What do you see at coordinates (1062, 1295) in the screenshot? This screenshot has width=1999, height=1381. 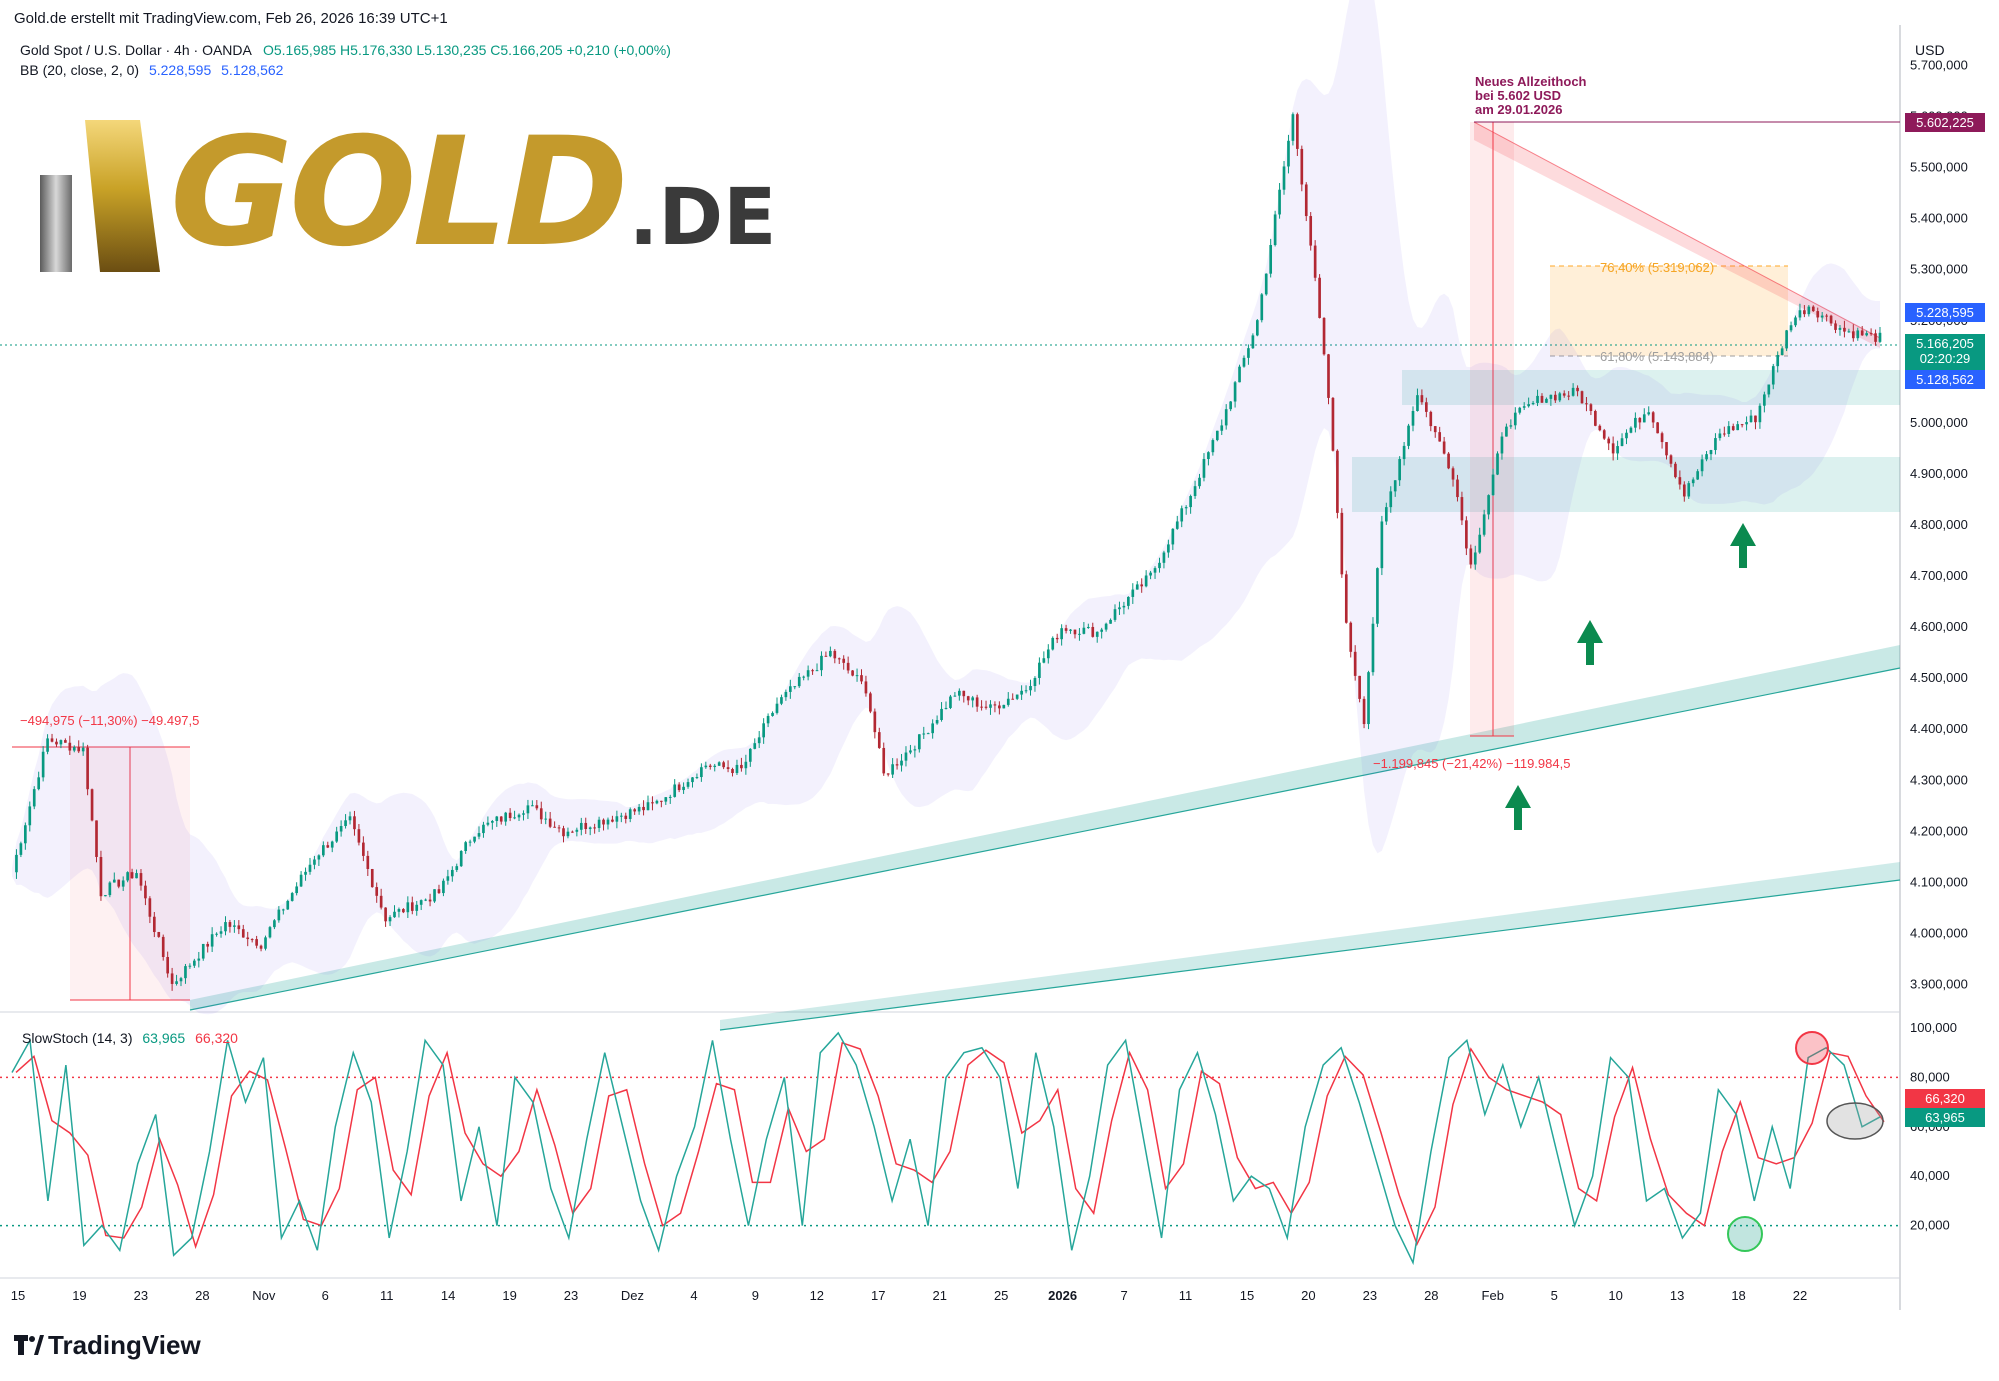 I see `time-tick-label: 2026` at bounding box center [1062, 1295].